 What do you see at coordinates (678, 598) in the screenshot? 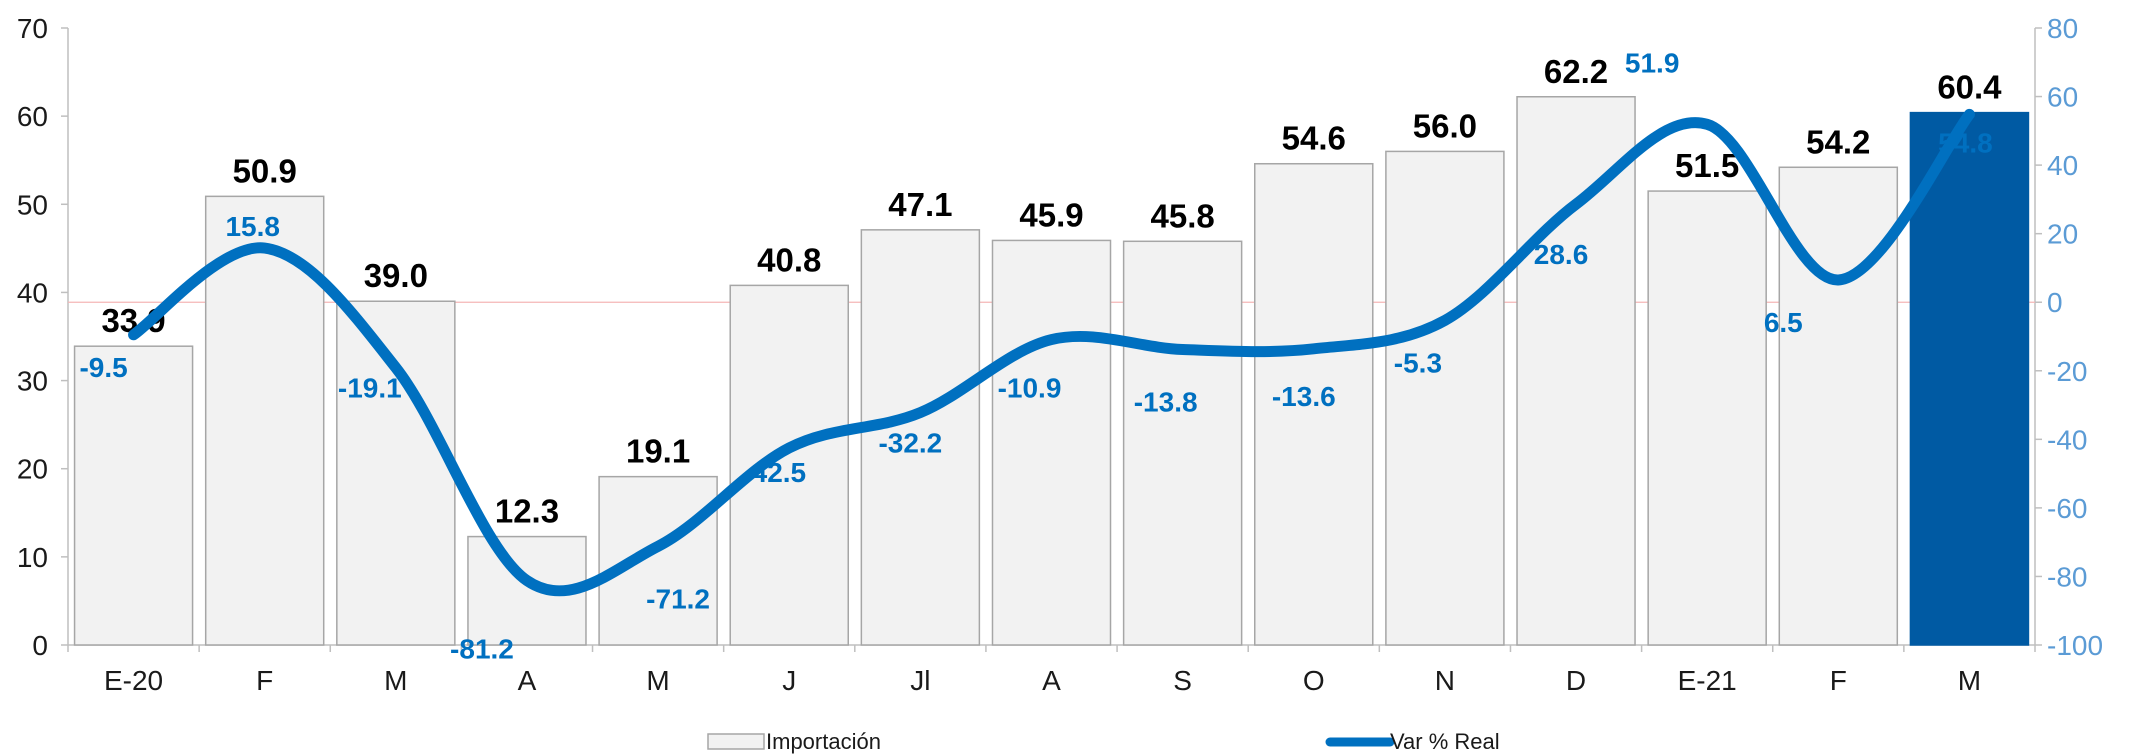
I see `line-data-label: -71.2` at bounding box center [678, 598].